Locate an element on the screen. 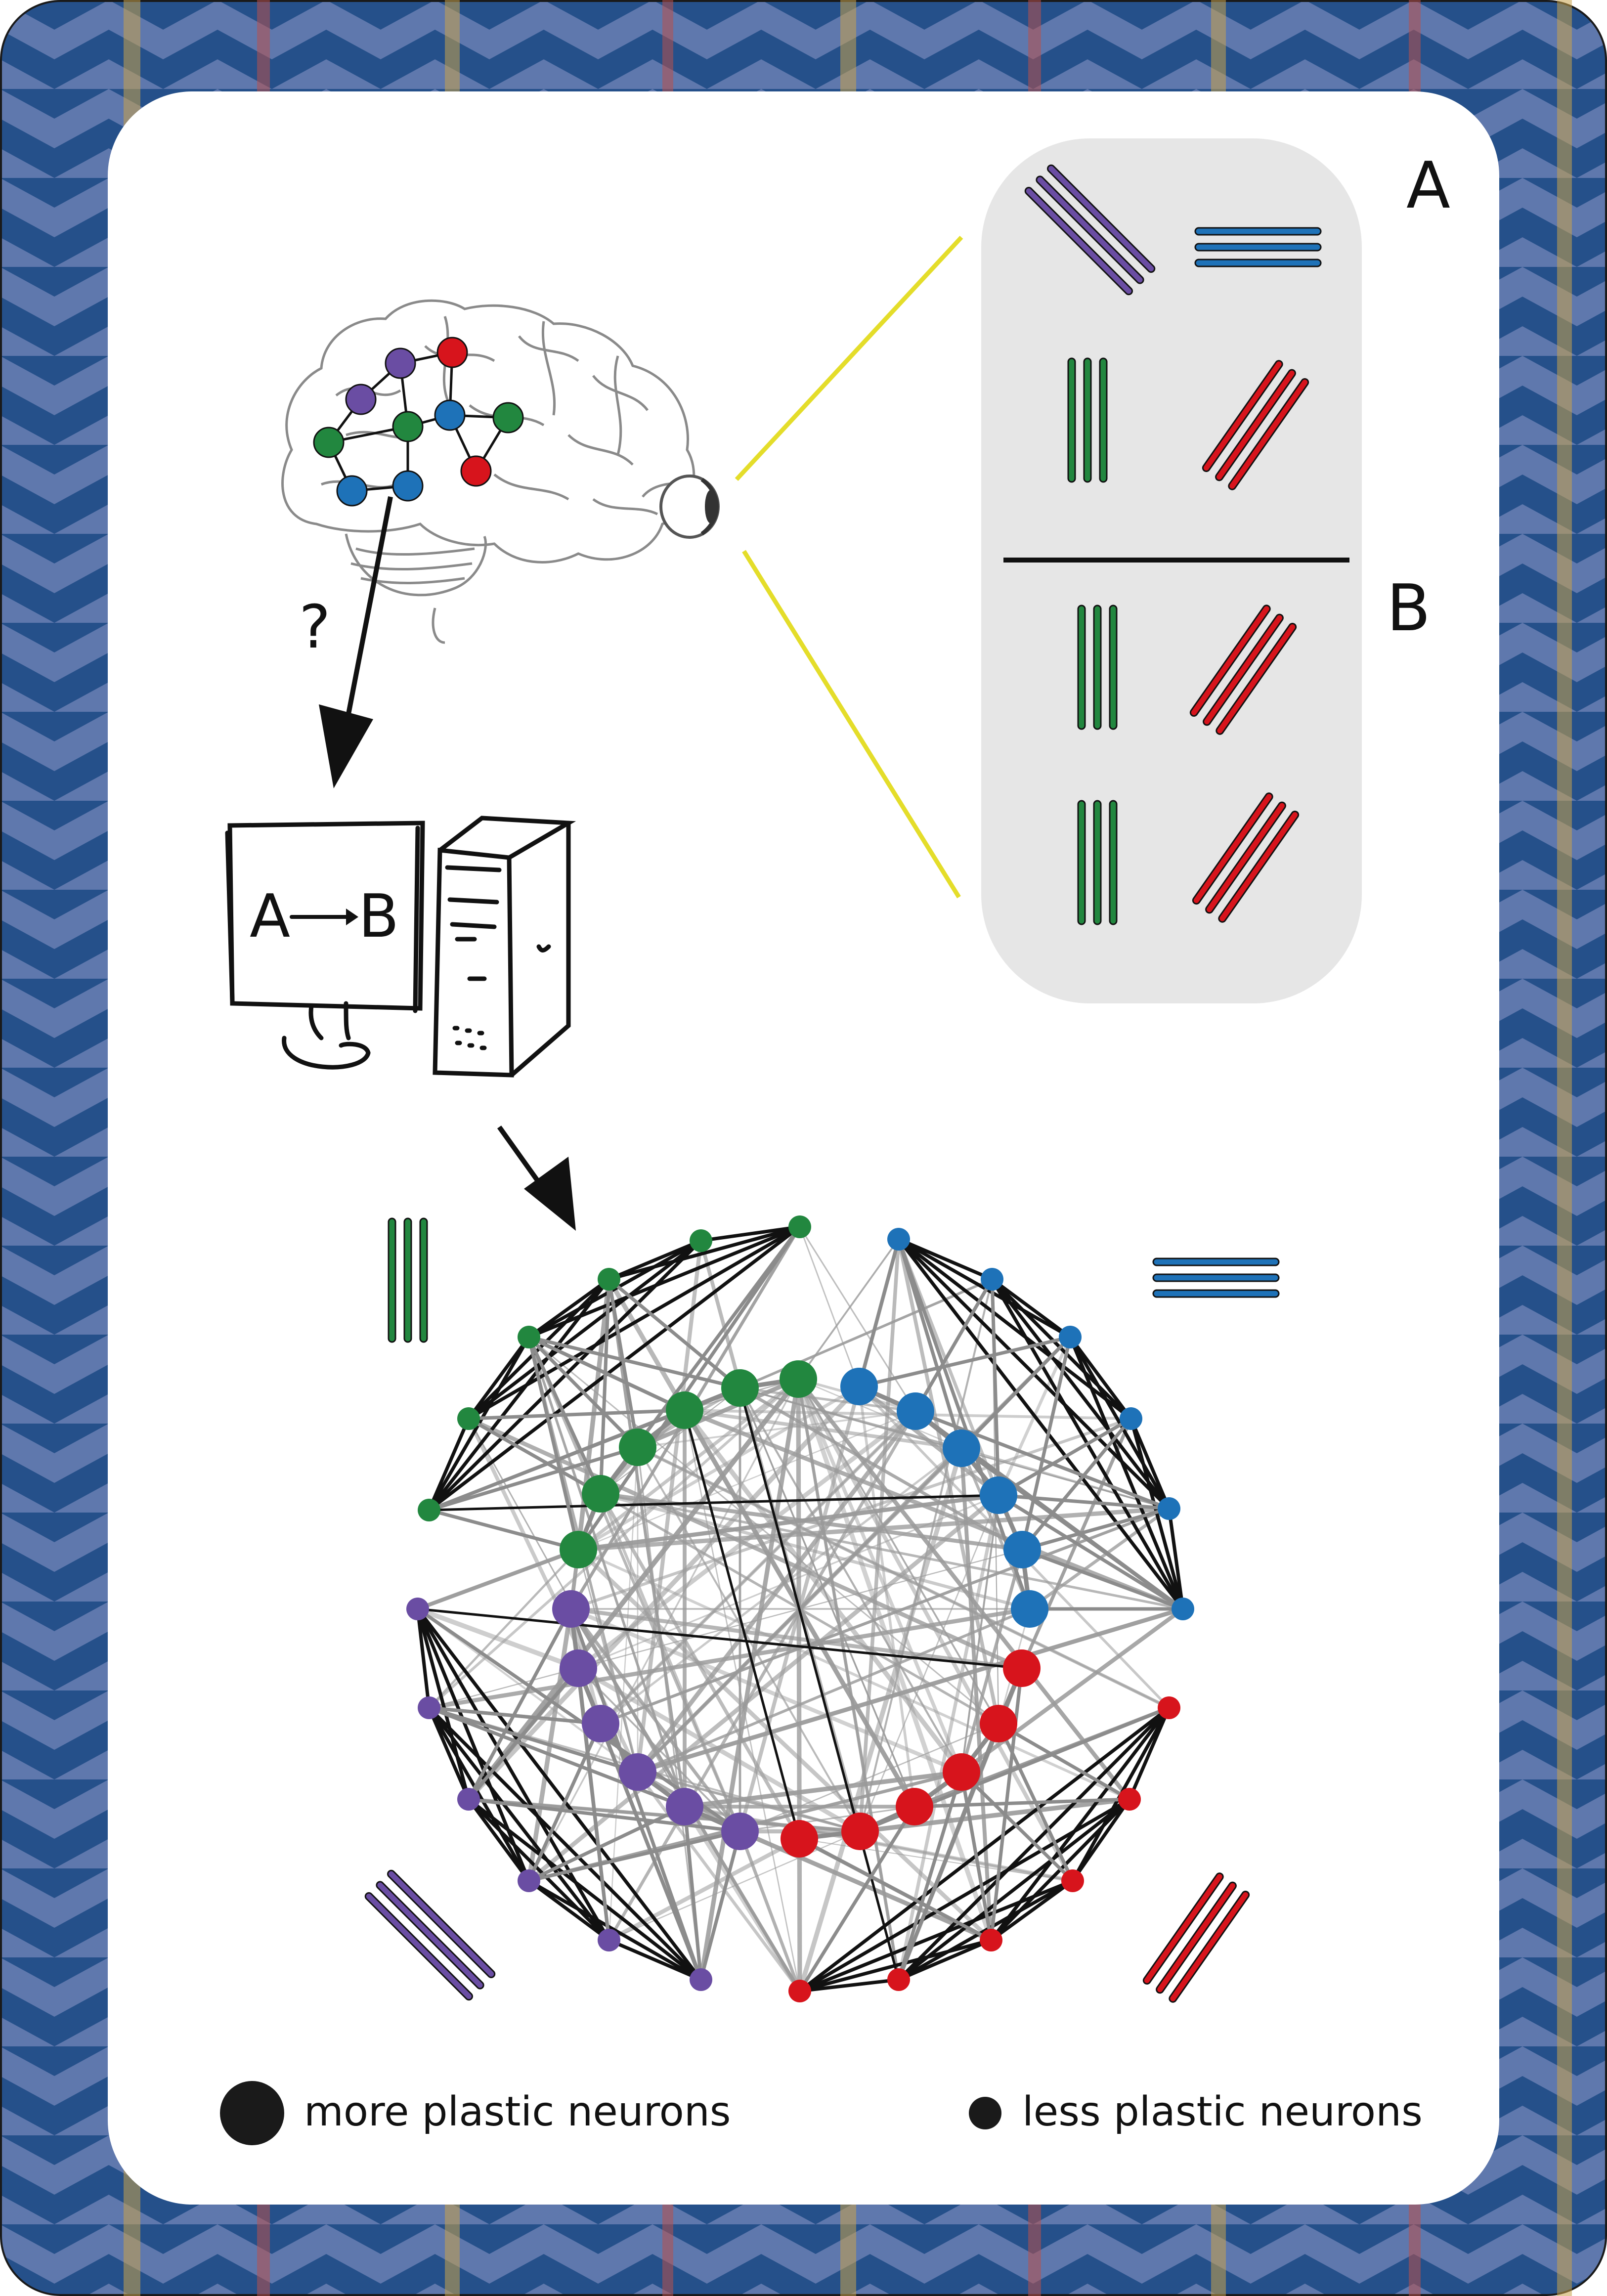 The height and width of the screenshot is (2296, 1607). screen-text-to: B is located at coordinates (378, 916).